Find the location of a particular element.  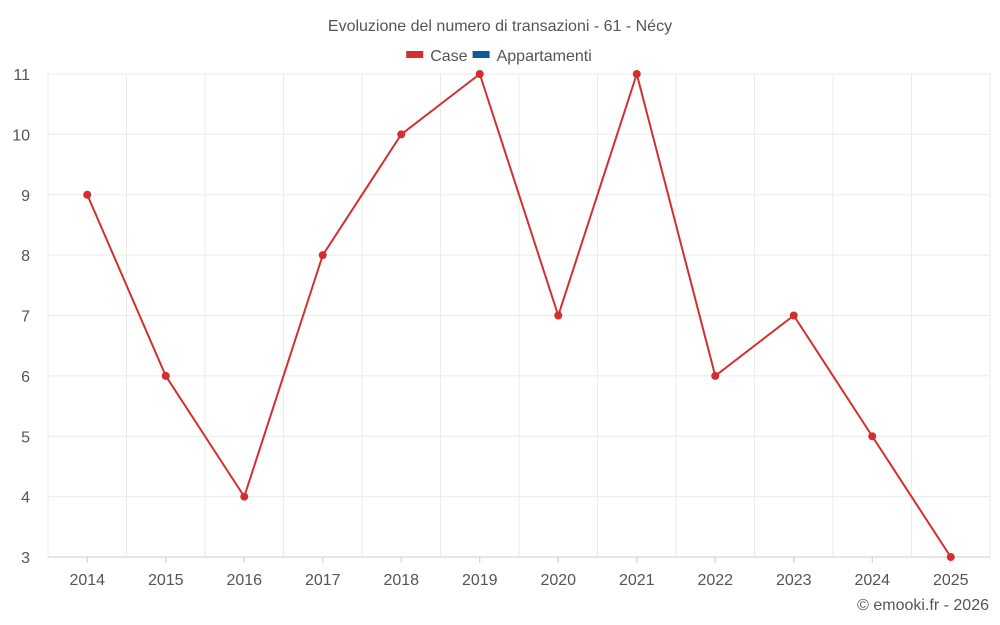

legend-label: Case is located at coordinates (448, 56).